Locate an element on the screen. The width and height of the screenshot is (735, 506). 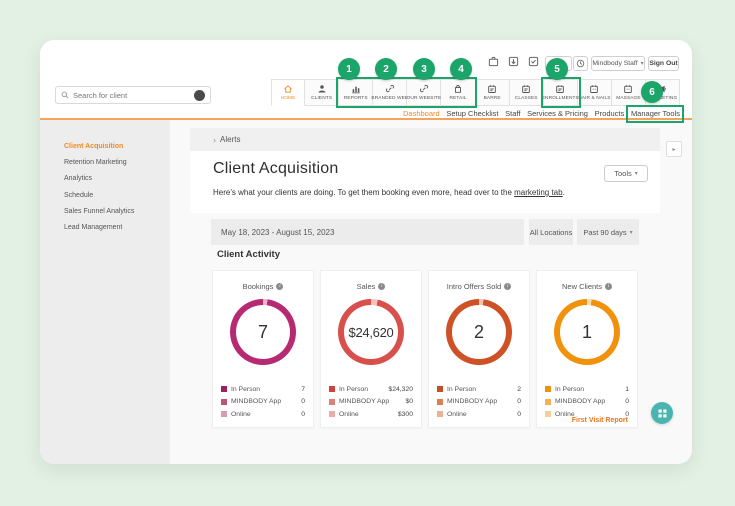
legend: In Person 1 MINDBODY App 0 Online 0 is located at coordinates (587, 402).